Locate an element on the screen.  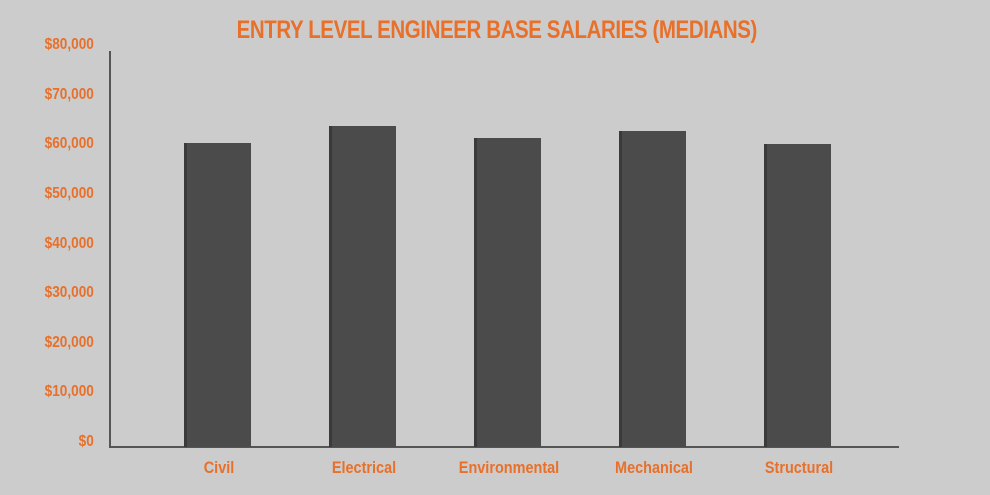
x-tick-label: Civil is located at coordinates (219, 467).